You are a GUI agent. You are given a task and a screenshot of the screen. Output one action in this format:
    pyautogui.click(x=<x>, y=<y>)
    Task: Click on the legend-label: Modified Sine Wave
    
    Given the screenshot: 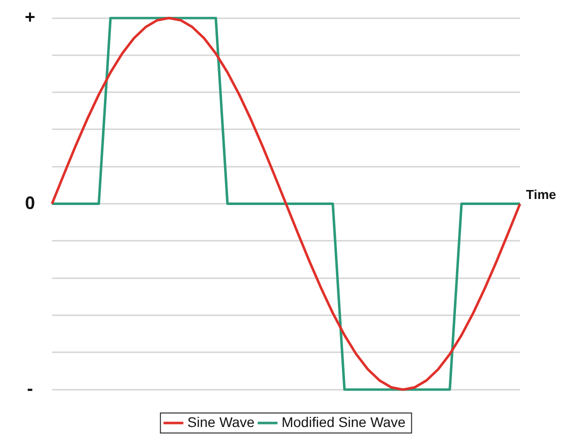 What is the action you would take?
    pyautogui.click(x=344, y=422)
    